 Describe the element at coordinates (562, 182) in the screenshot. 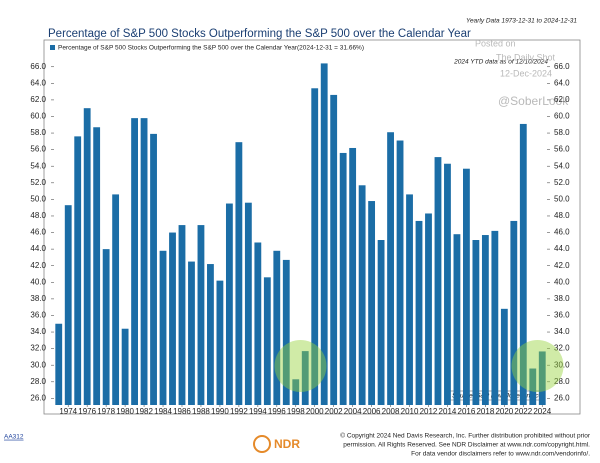

I see `y2-tick-label: 52.0` at that location.